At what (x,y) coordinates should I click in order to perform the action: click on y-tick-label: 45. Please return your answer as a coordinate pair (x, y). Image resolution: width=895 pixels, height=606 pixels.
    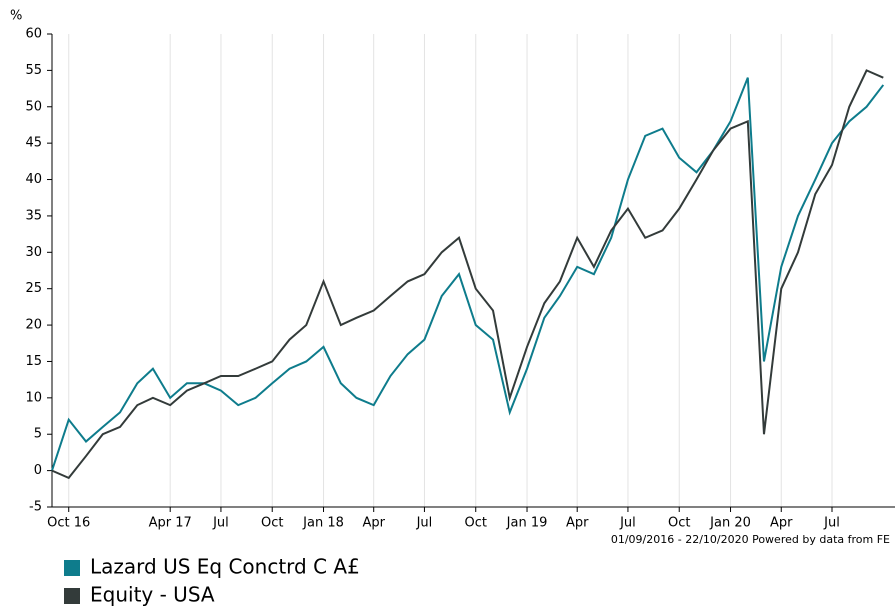
    Looking at the image, I should click on (33, 143).